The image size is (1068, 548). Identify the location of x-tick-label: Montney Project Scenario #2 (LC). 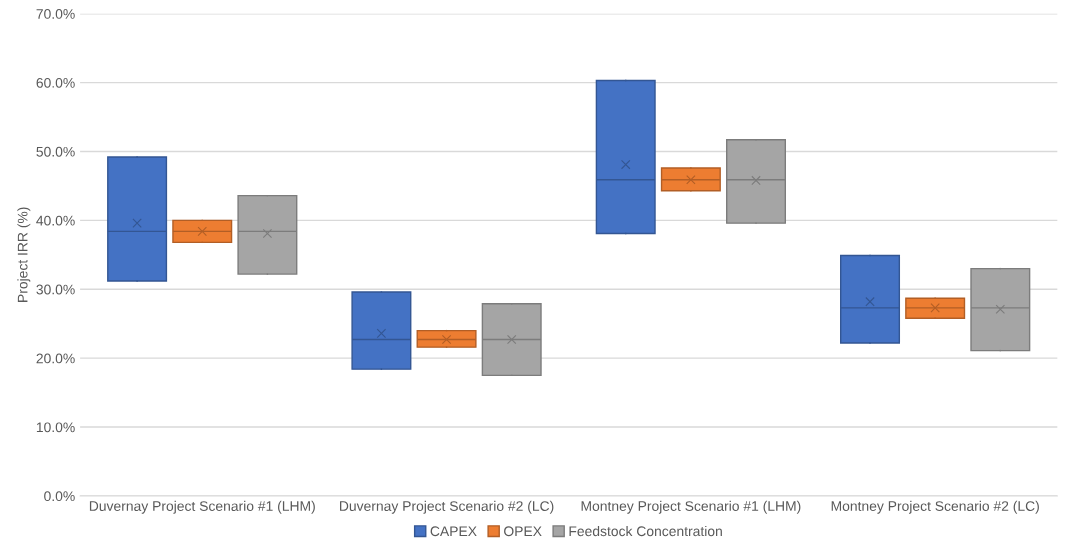
(935, 507).